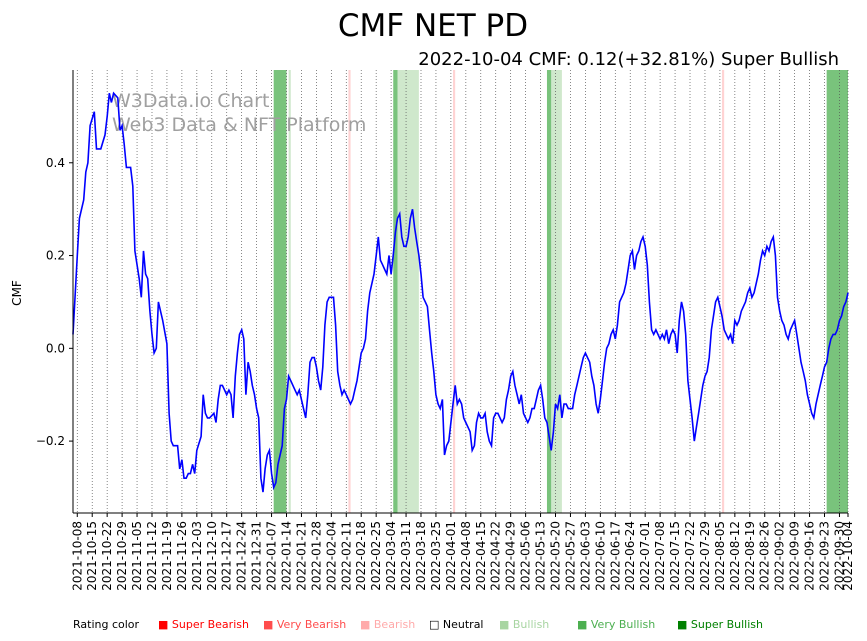  I want to click on x-tick-label: 2022-04-01, so click(451, 556).